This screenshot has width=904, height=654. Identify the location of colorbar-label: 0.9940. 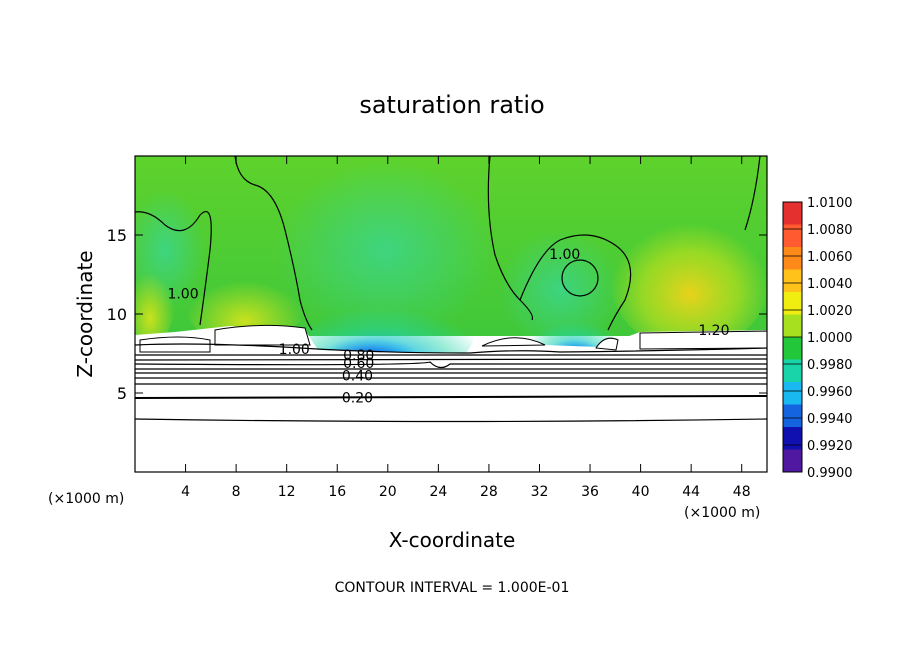
(830, 419).